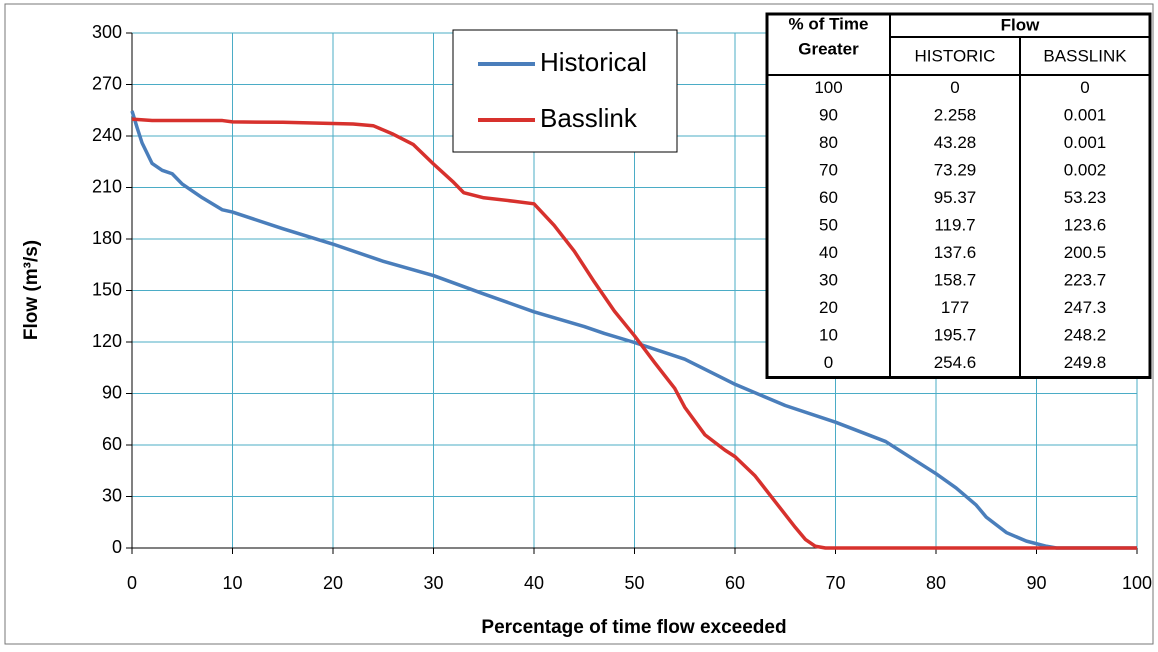 The image size is (1158, 652). What do you see at coordinates (955, 280) in the screenshot?
I see `table-cell: 158.7` at bounding box center [955, 280].